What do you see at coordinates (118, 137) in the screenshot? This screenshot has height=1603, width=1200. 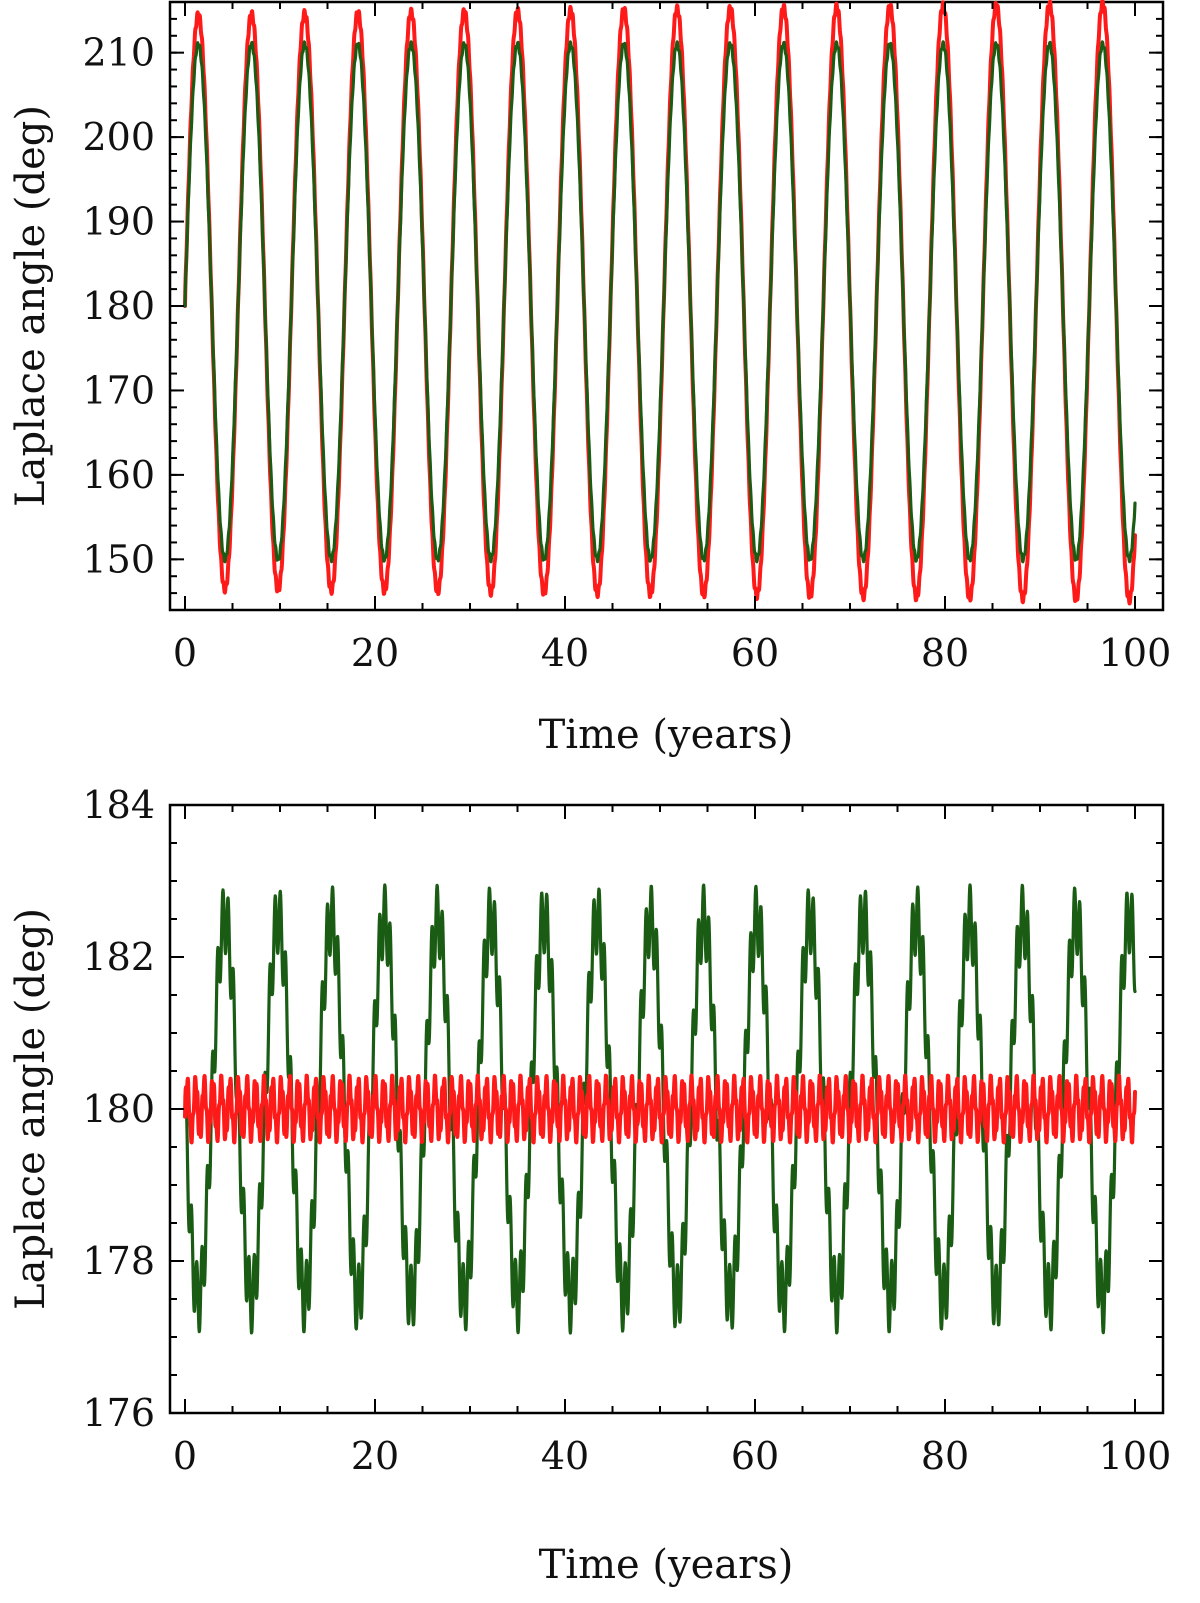 I see `top-y-tick-label: 200` at bounding box center [118, 137].